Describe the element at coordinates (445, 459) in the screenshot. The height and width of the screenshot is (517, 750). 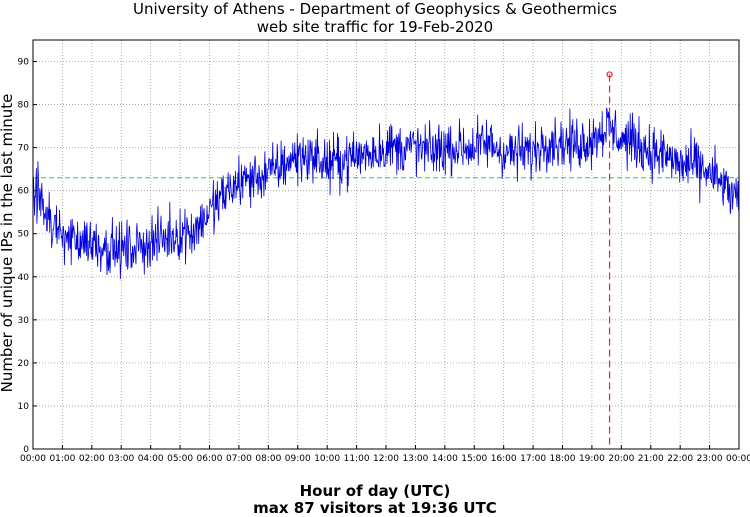
I see `x-tick-label: 14:00` at that location.